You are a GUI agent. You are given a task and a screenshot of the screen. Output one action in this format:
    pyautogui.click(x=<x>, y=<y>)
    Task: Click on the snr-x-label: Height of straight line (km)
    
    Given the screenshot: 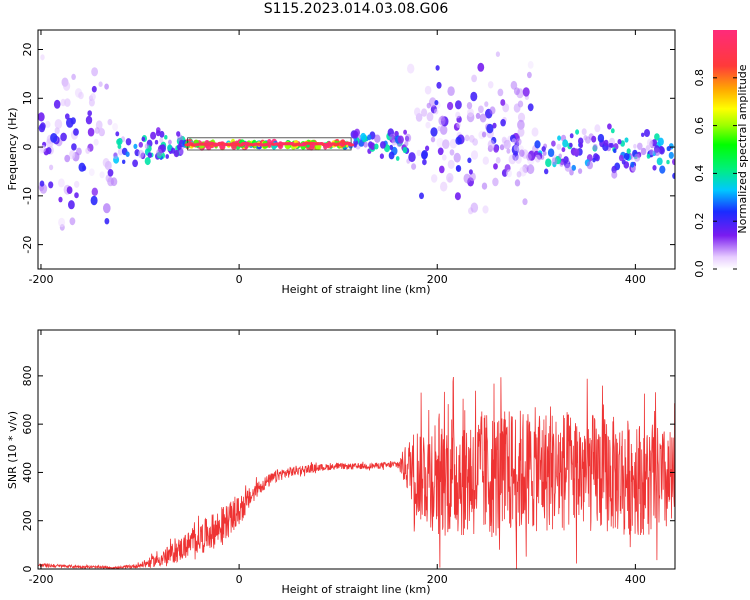 What is the action you would take?
    pyautogui.click(x=355, y=589)
    